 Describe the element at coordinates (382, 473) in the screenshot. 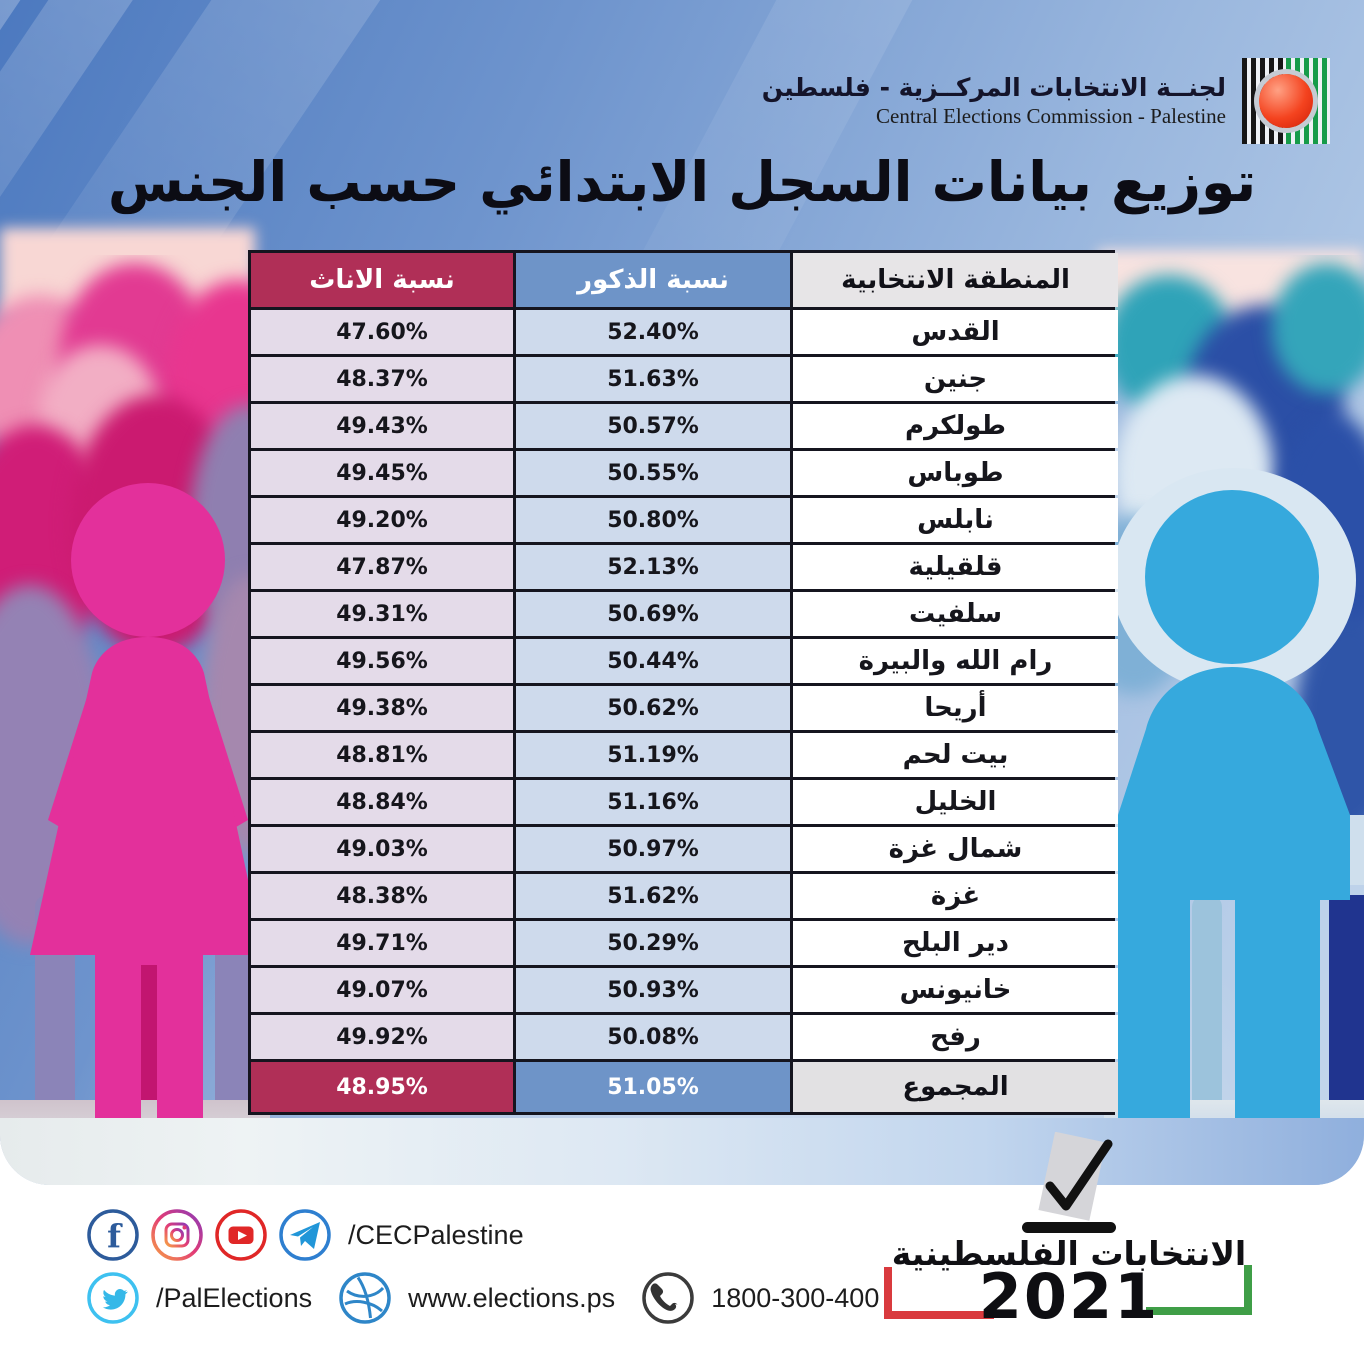

I see `female-cell: 49.45%` at that location.